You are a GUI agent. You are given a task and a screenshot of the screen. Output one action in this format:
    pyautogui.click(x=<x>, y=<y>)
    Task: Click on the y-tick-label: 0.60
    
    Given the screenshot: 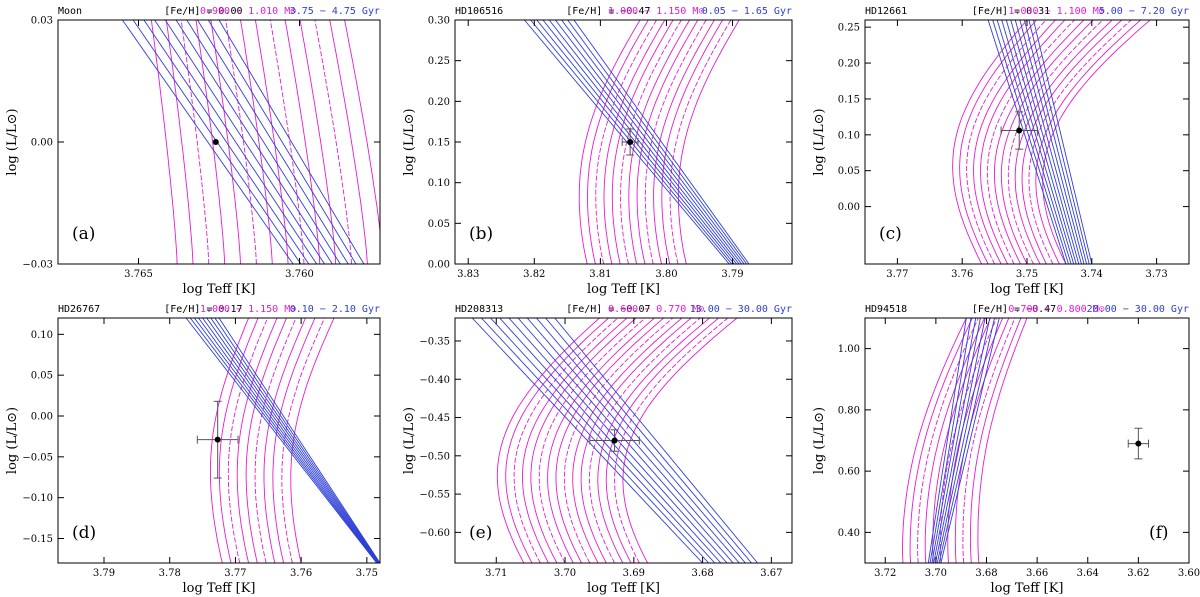 What is the action you would take?
    pyautogui.click(x=849, y=472)
    